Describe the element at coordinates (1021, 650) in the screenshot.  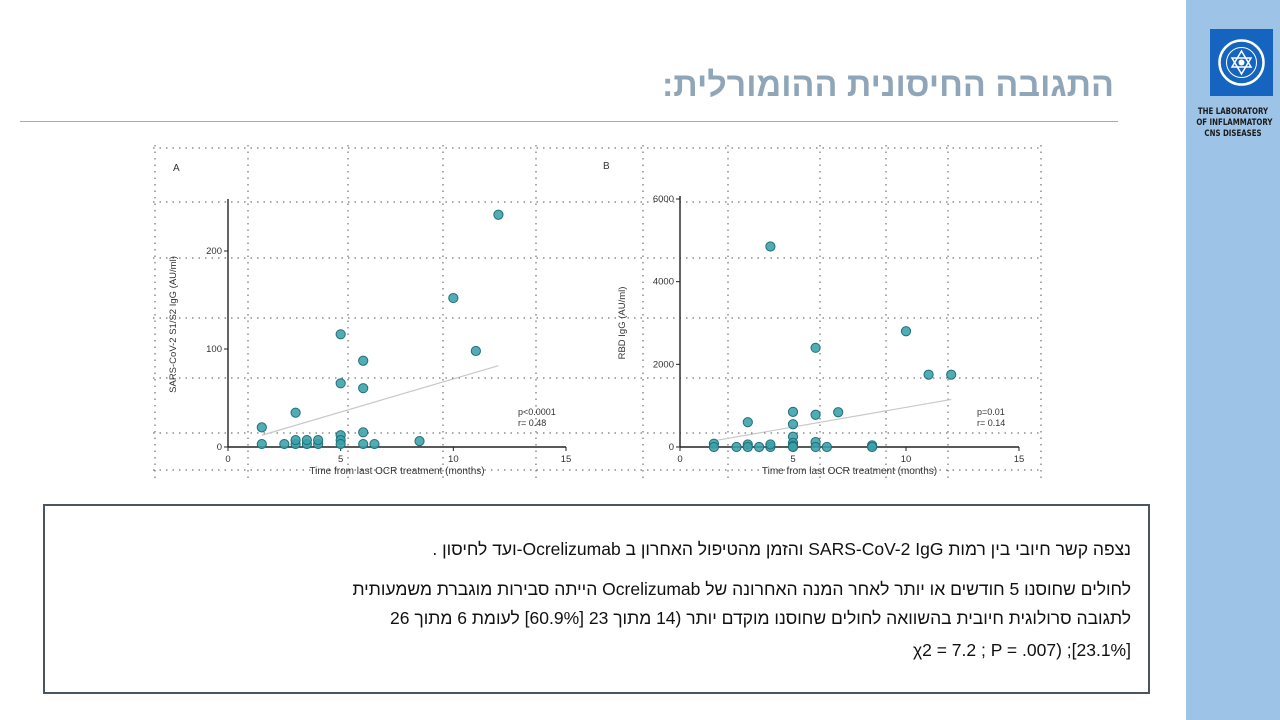
I see `summary-line-4: [23.1%]; (χ2 = 7.2 ; P = .007` at that location.